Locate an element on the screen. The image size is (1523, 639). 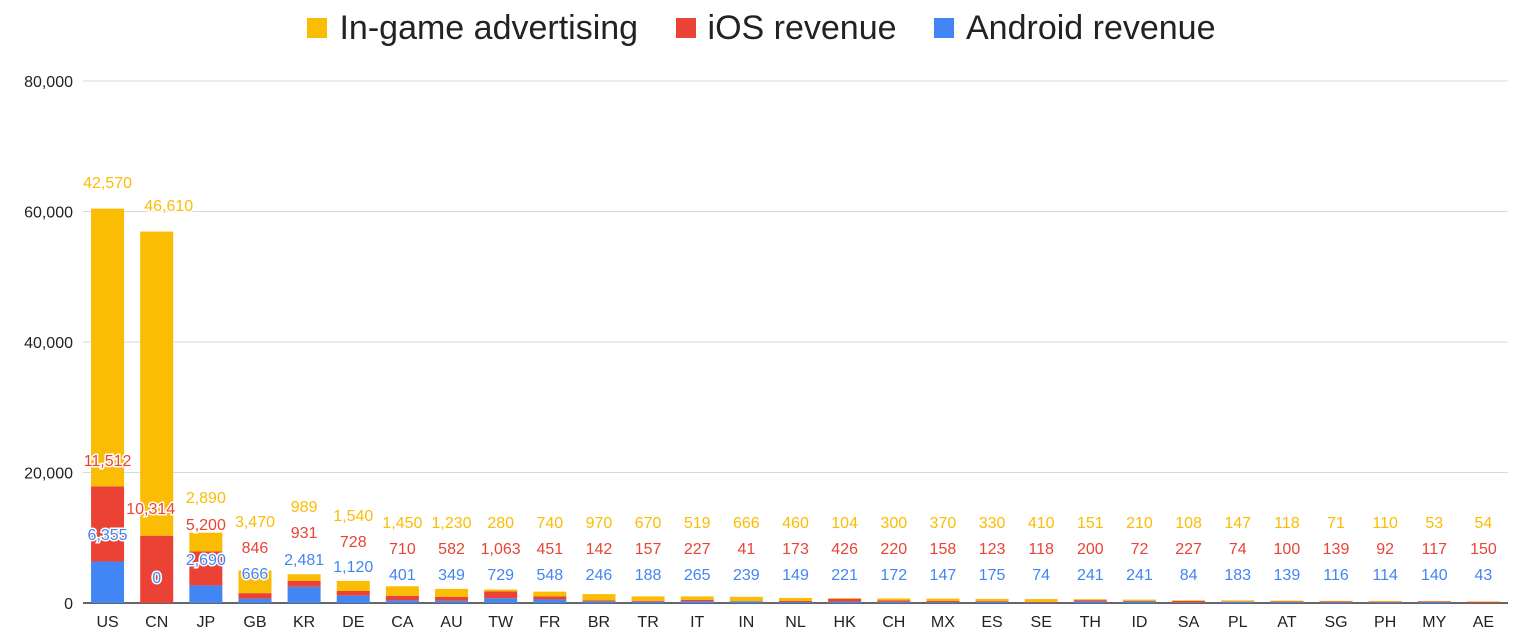
legend-item-android: Android revenue is located at coordinates (1075, 28).